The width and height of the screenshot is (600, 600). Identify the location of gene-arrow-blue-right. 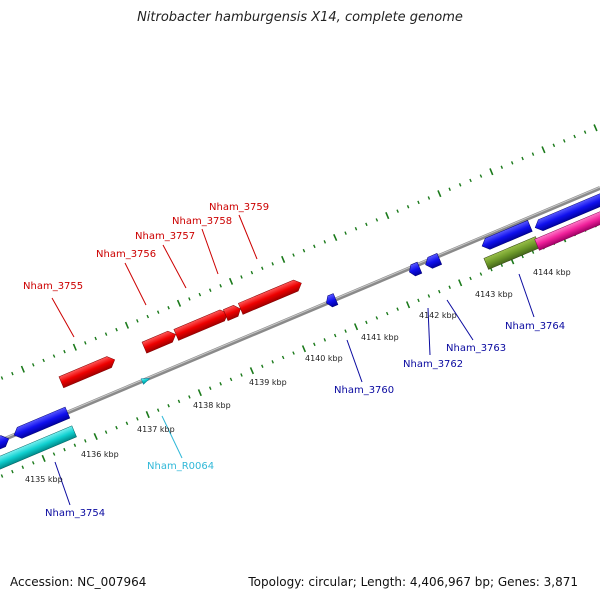
(566, 211).